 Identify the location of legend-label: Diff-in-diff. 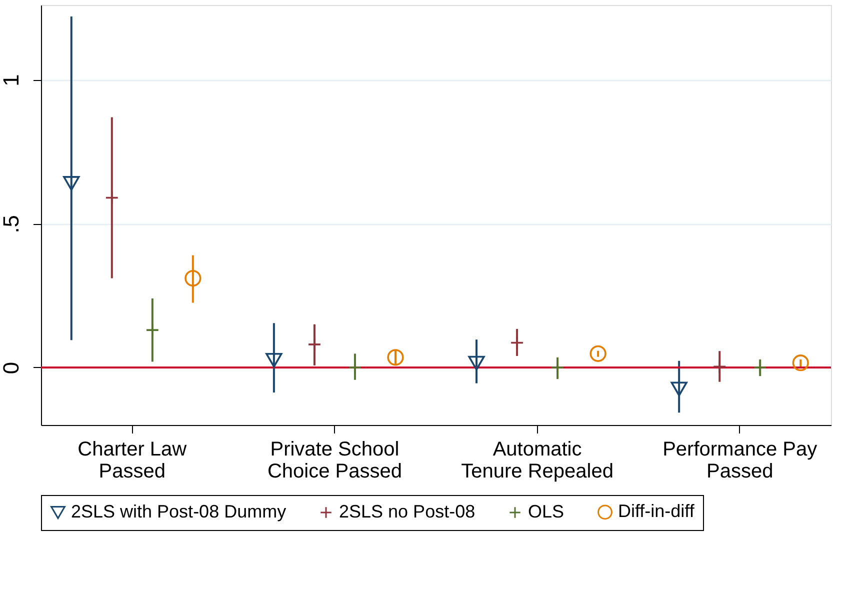
(657, 511).